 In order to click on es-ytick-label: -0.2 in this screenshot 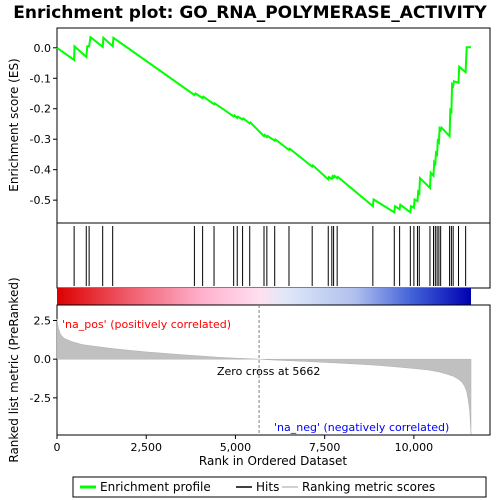, I will do `click(40, 109)`.